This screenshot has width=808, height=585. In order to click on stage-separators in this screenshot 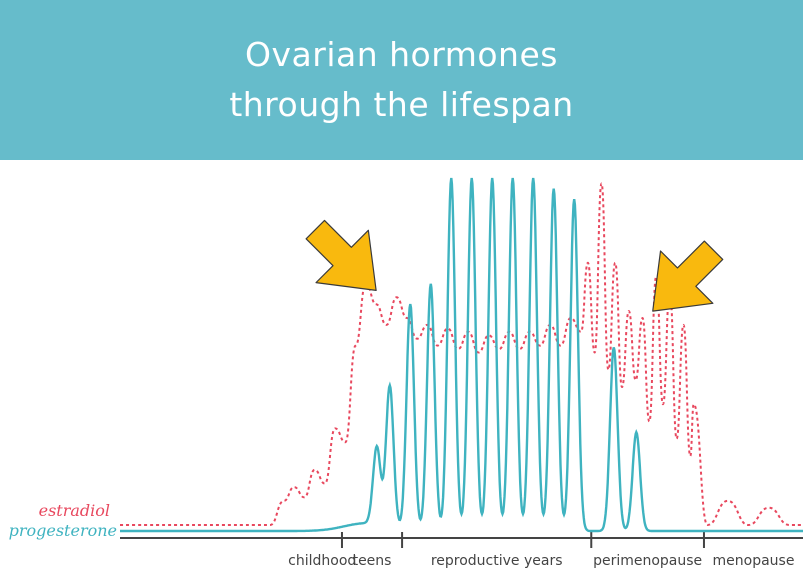, I will do `click(522, 540)`.